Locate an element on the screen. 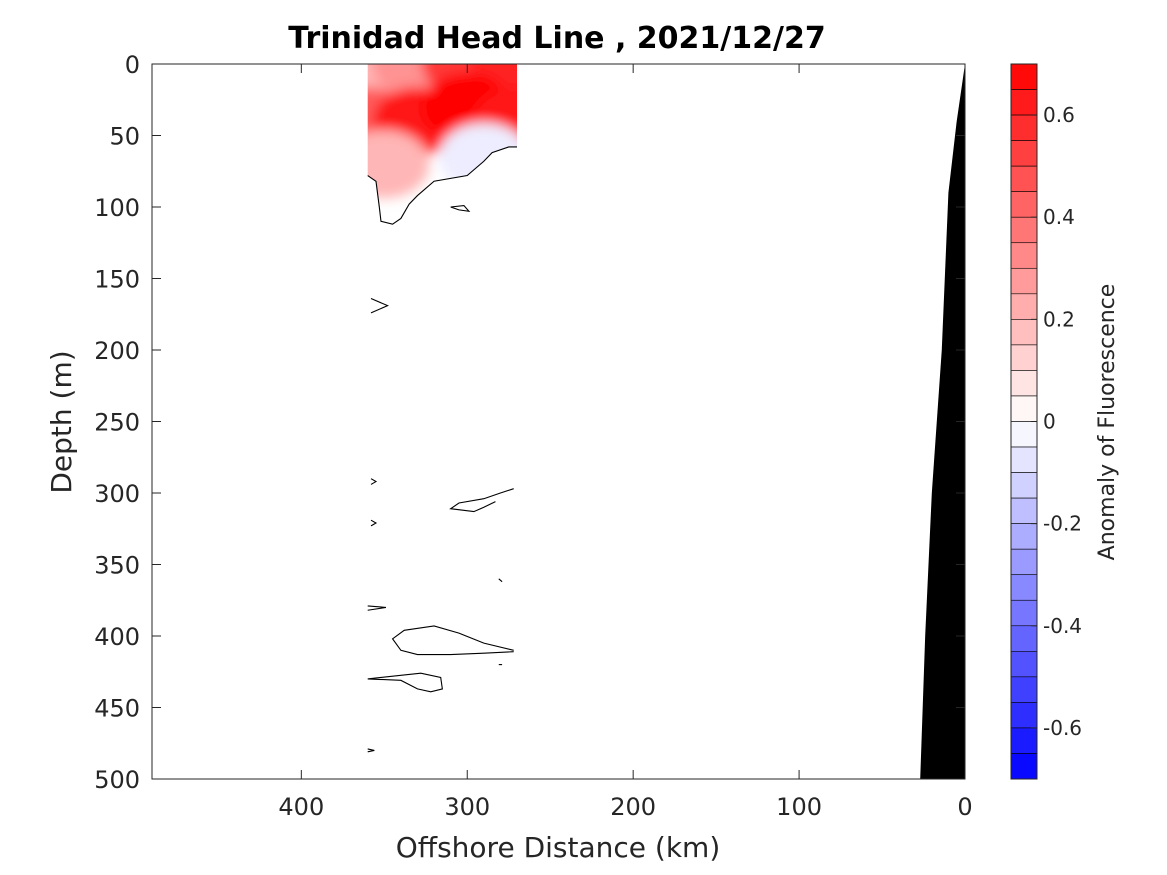 Image resolution: width=1167 pixels, height=875 pixels. y-axis-label: Depth (m) is located at coordinates (61, 421).